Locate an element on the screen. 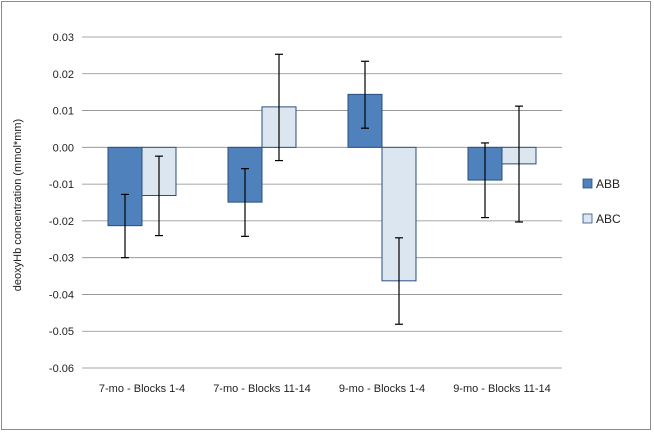  y-tick-label: -0.05 is located at coordinates (61, 332).